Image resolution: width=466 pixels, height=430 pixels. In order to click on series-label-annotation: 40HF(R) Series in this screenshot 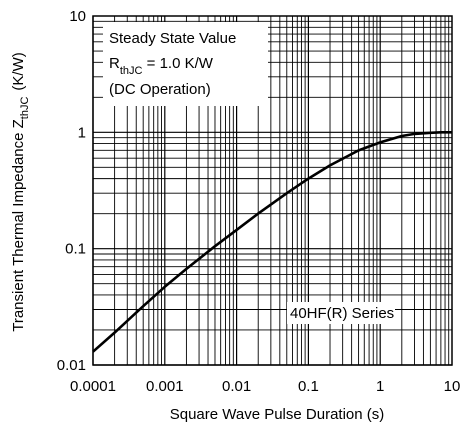, I will do `click(341, 313)`.